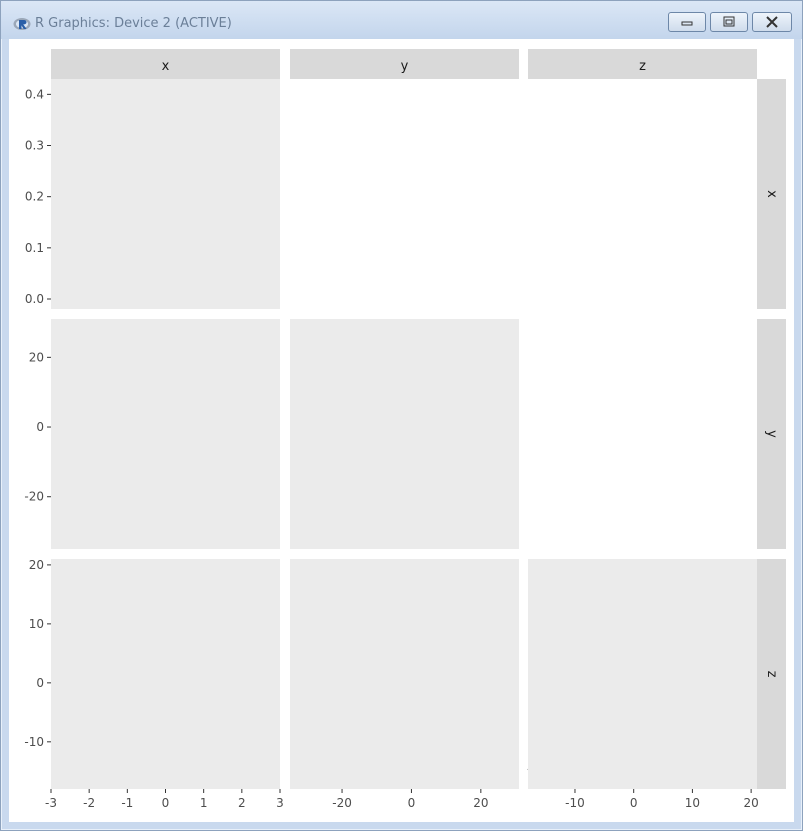 The height and width of the screenshot is (831, 803). I want to click on close-icon, so click(772, 22).